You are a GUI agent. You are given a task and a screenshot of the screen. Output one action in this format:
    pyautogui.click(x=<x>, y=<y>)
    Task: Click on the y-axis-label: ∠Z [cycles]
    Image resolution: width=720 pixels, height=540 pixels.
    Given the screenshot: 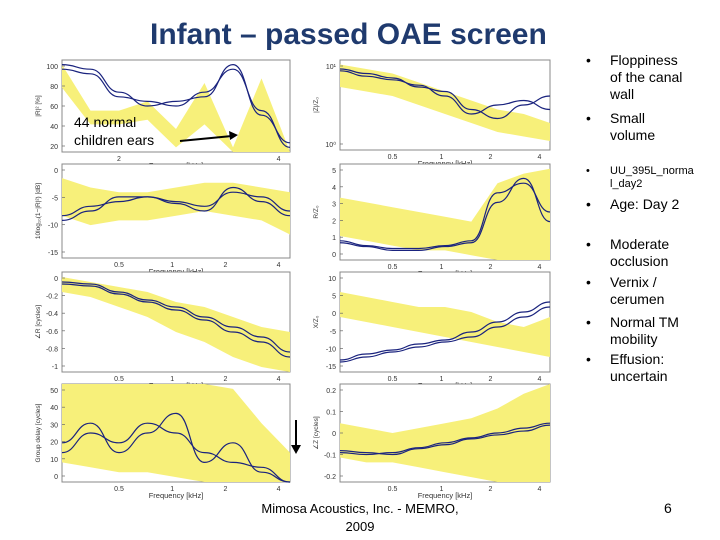 What is the action you would take?
    pyautogui.click(x=316, y=432)
    